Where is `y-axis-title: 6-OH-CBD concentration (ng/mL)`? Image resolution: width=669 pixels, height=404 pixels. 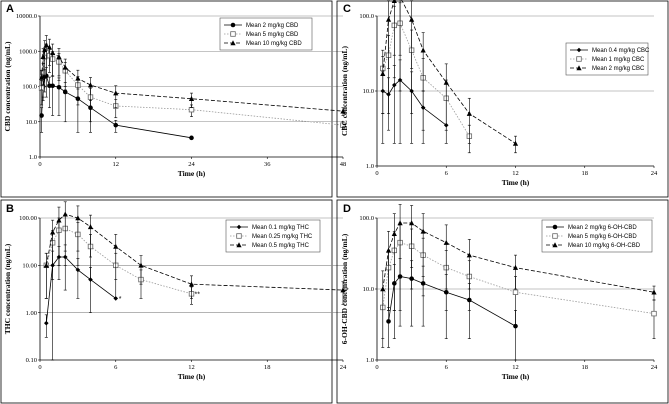 y-axis-title: 6-OH-CBD concentration (ng/mL) is located at coordinates (344, 288).